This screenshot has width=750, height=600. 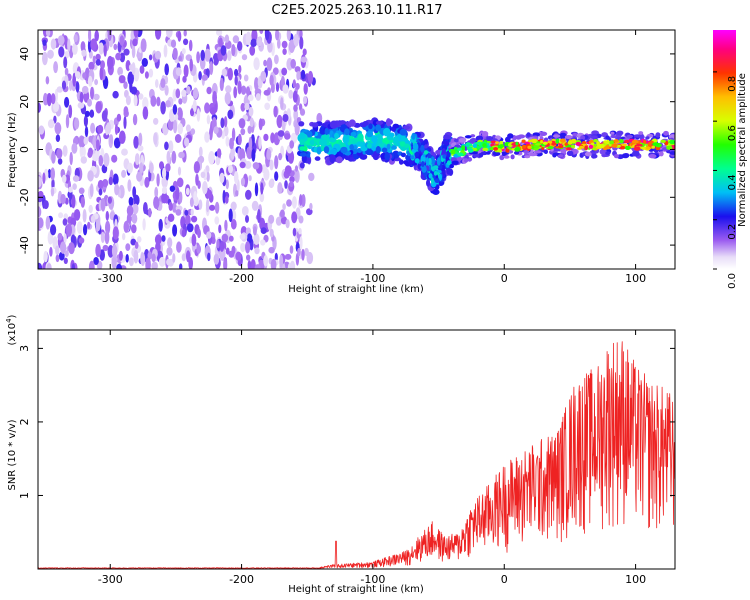 I want to click on x-tick-label: -100, so click(x=372, y=579).